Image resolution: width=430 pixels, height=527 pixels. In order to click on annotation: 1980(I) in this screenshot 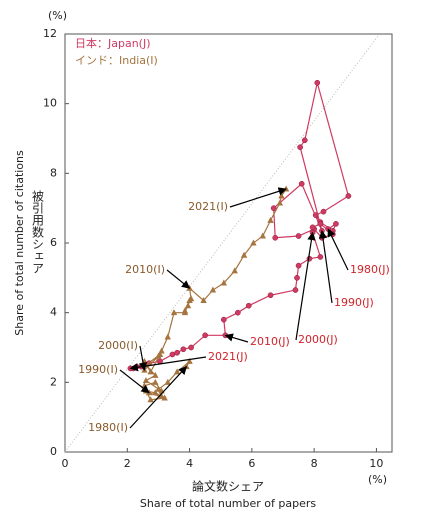, I will do `click(108, 427)`.